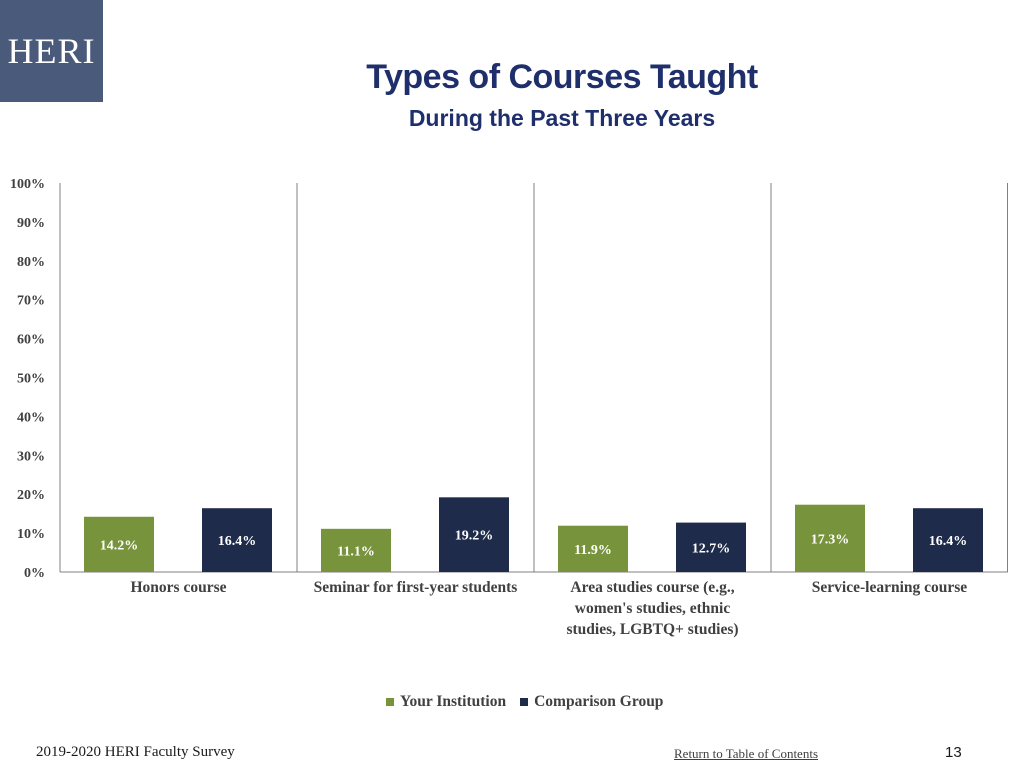  What do you see at coordinates (390, 702) in the screenshot?
I see `legend-swatch-your-institution` at bounding box center [390, 702].